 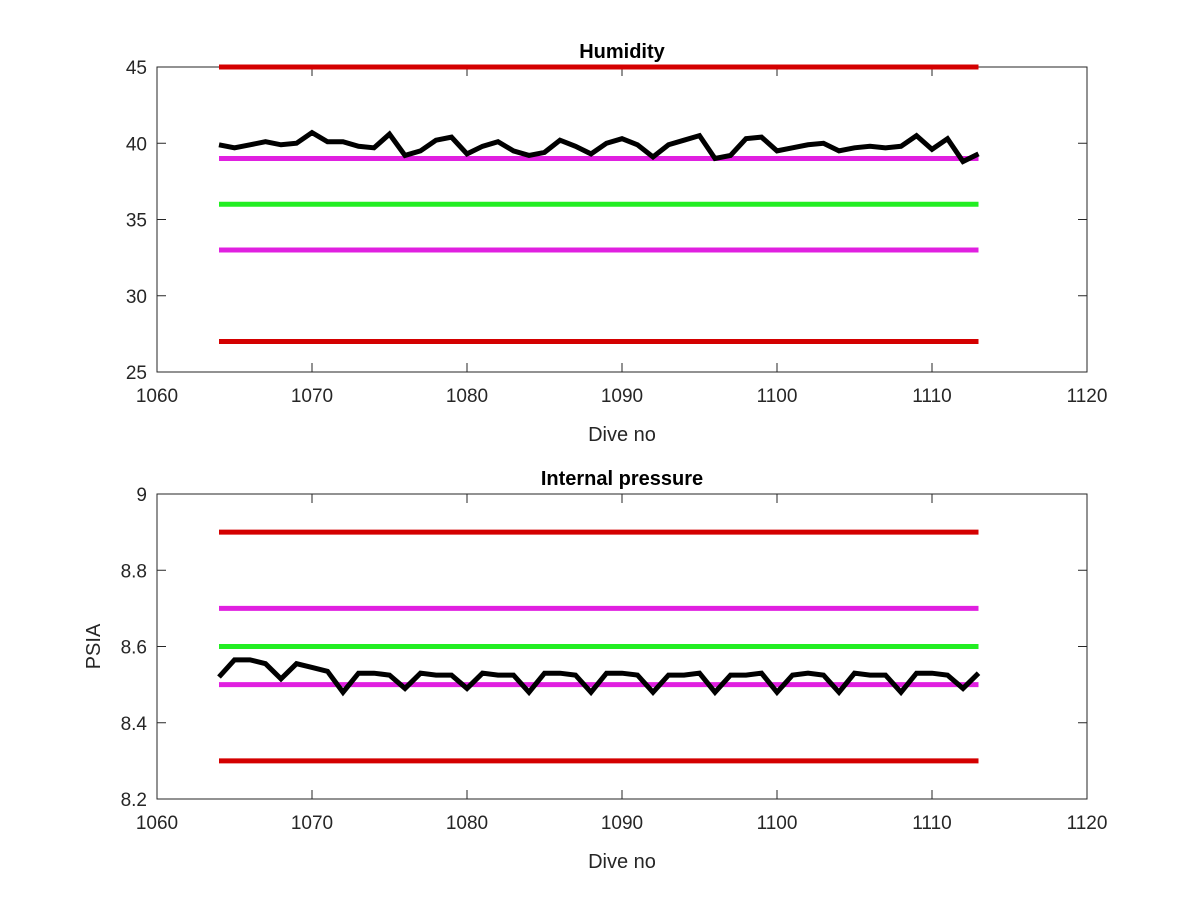 What do you see at coordinates (622, 52) in the screenshot?
I see `chart-title: Humidity` at bounding box center [622, 52].